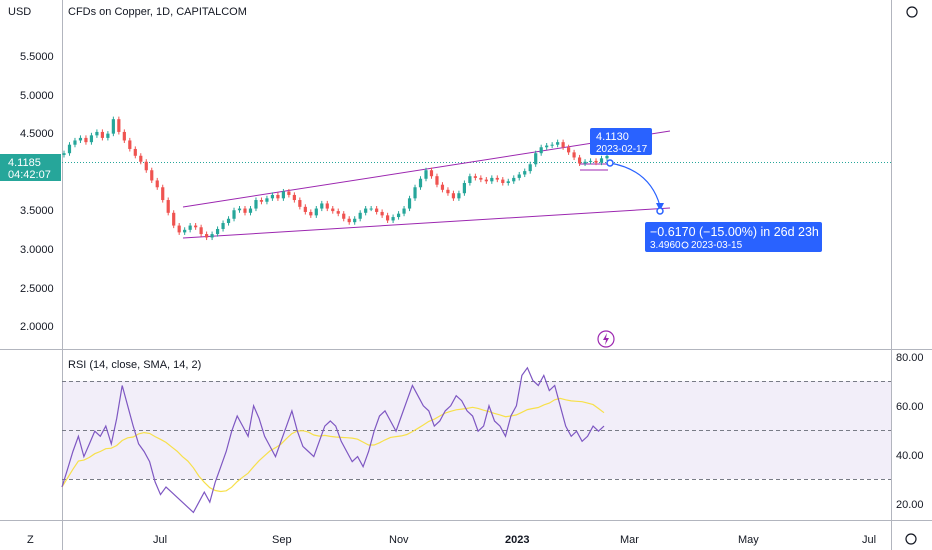  What do you see at coordinates (426, 223) in the screenshot?
I see `channel-lower-line` at bounding box center [426, 223].